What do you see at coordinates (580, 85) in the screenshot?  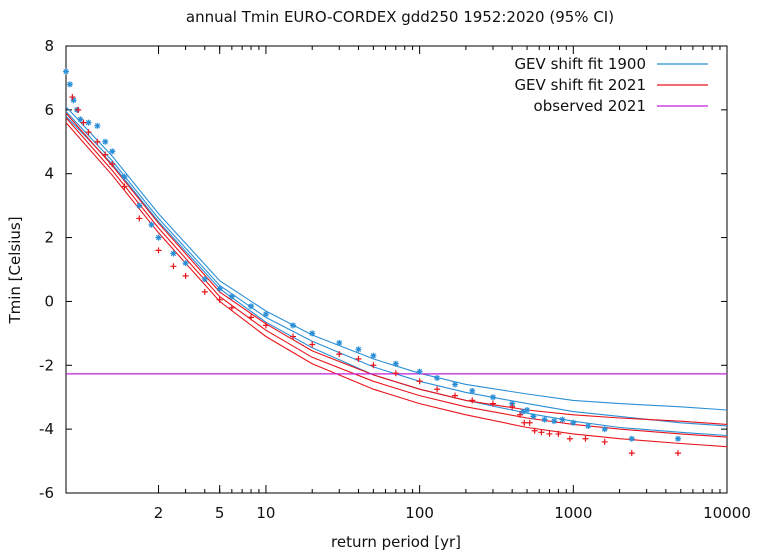 I see `legend-label: GEV shift fit 2021` at bounding box center [580, 85].